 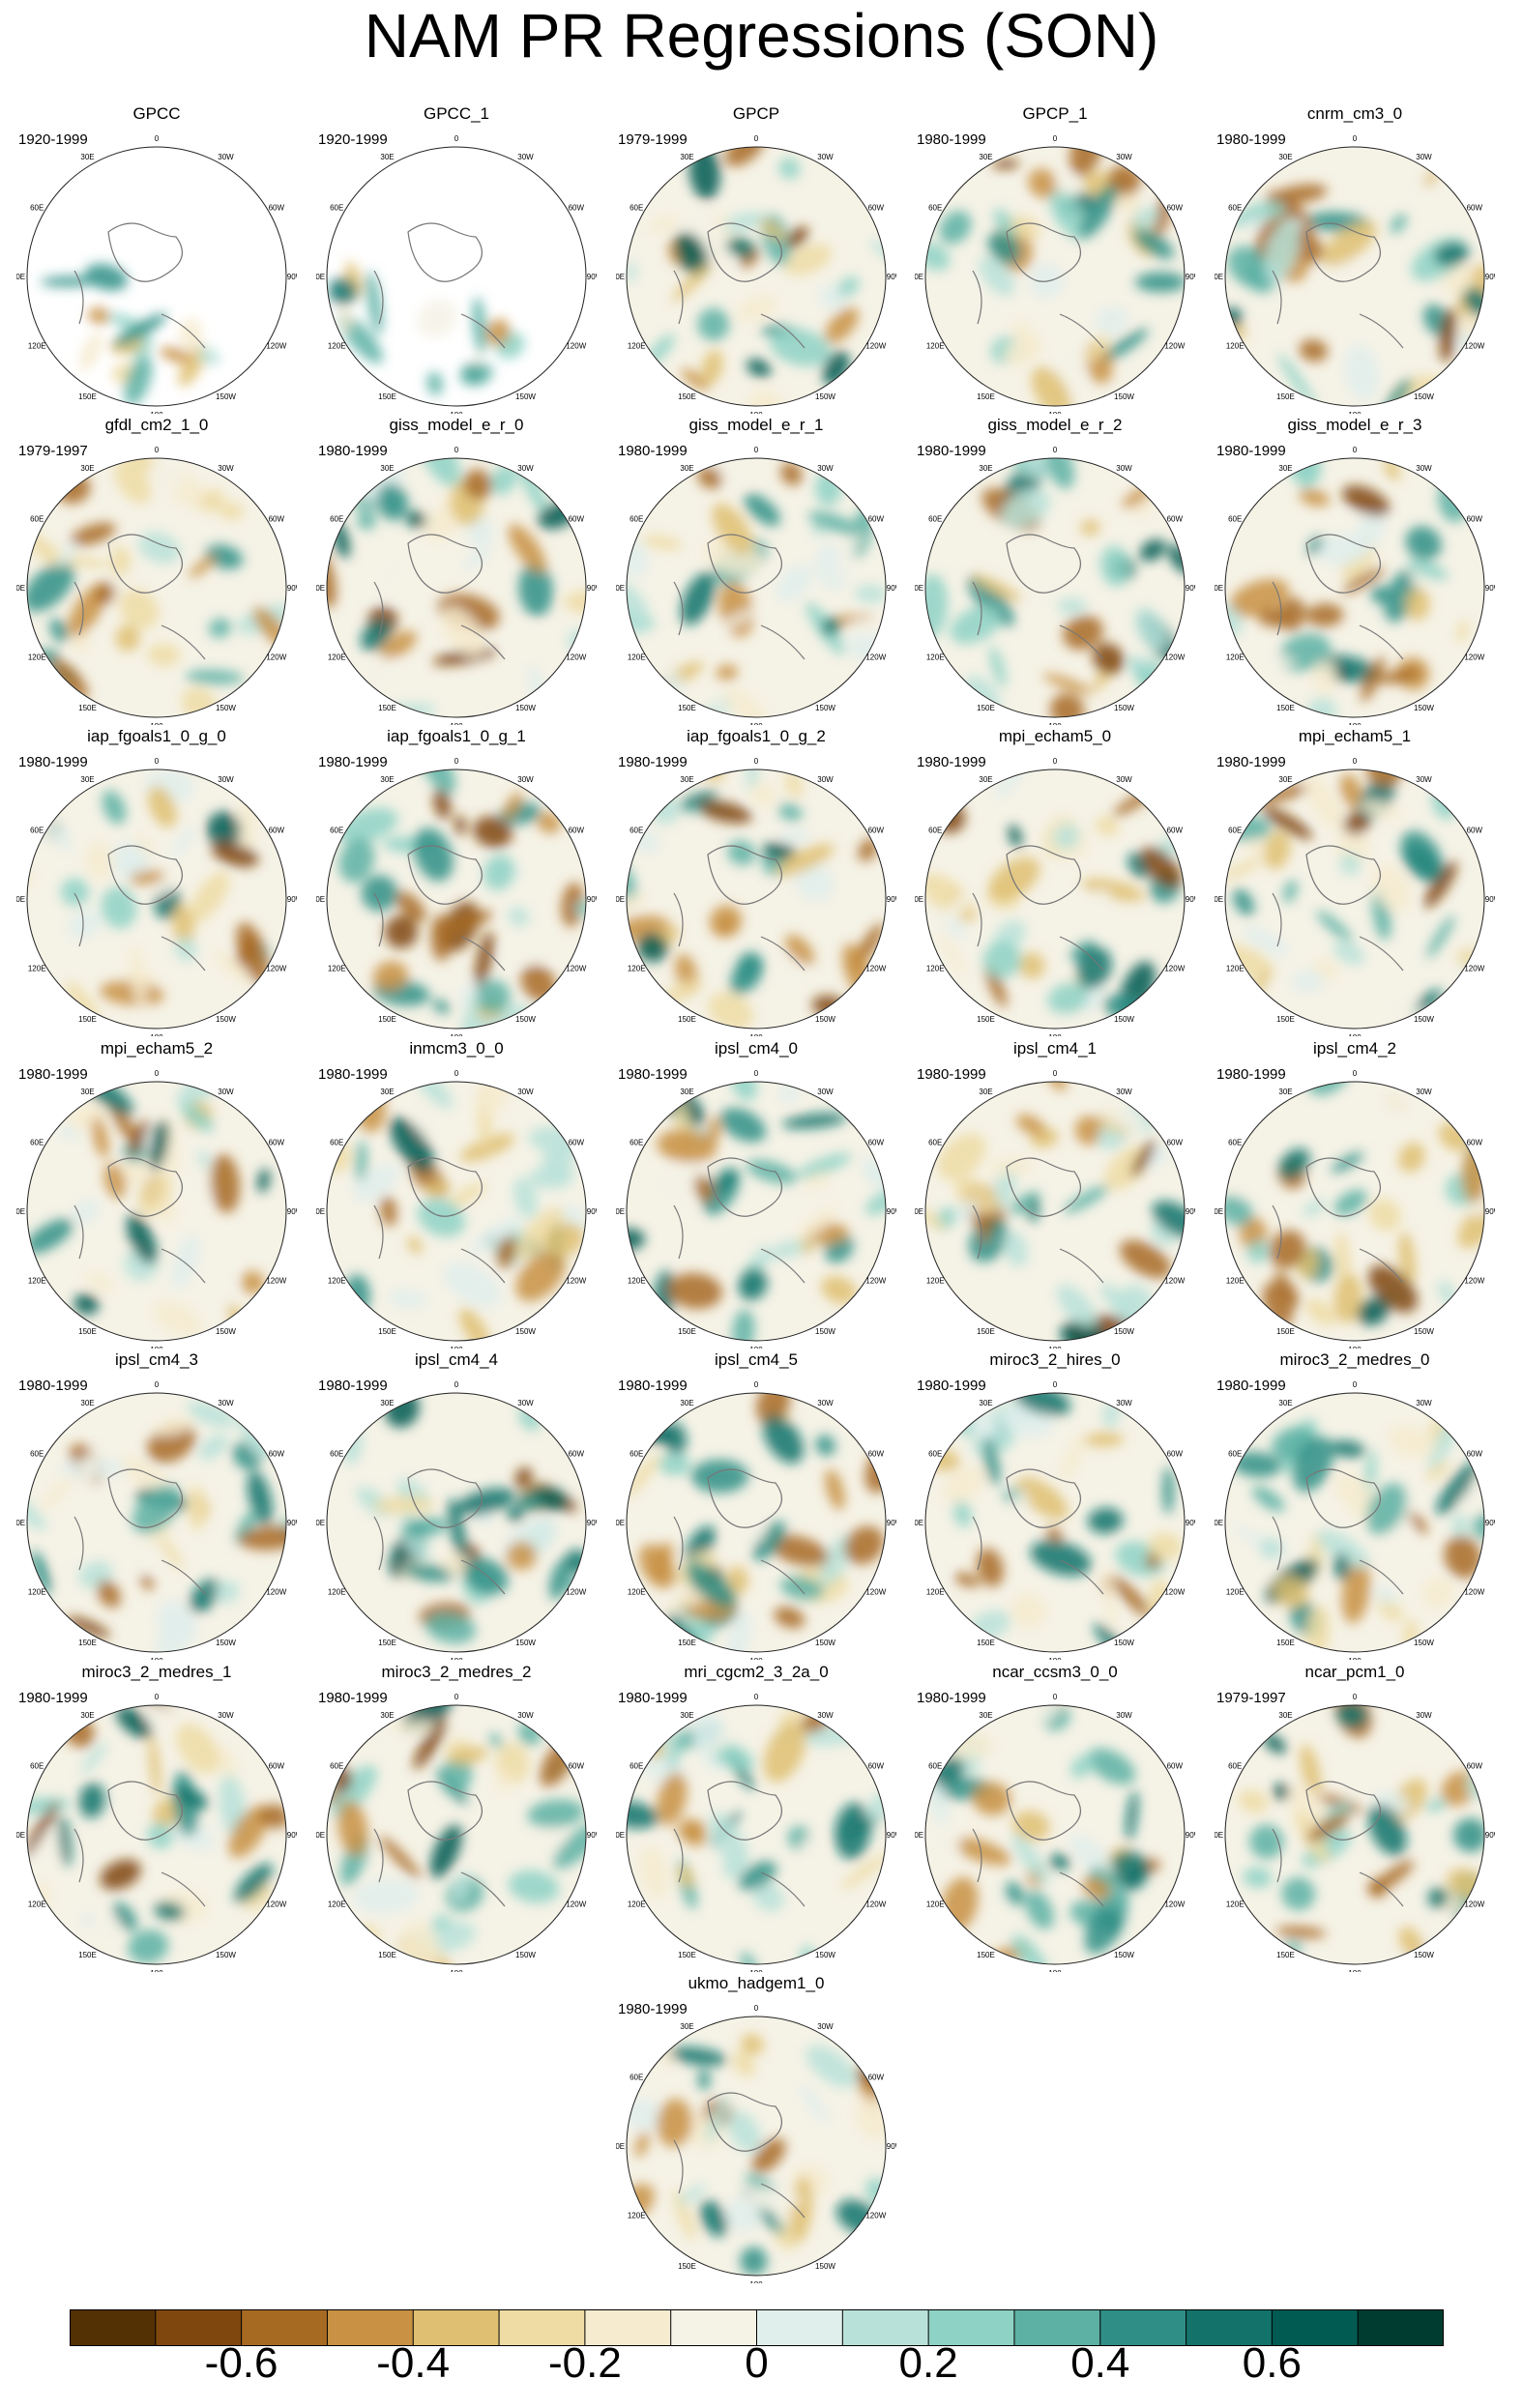 What do you see at coordinates (1424, 1331) in the screenshot?
I see `longitude-label: 150W` at bounding box center [1424, 1331].